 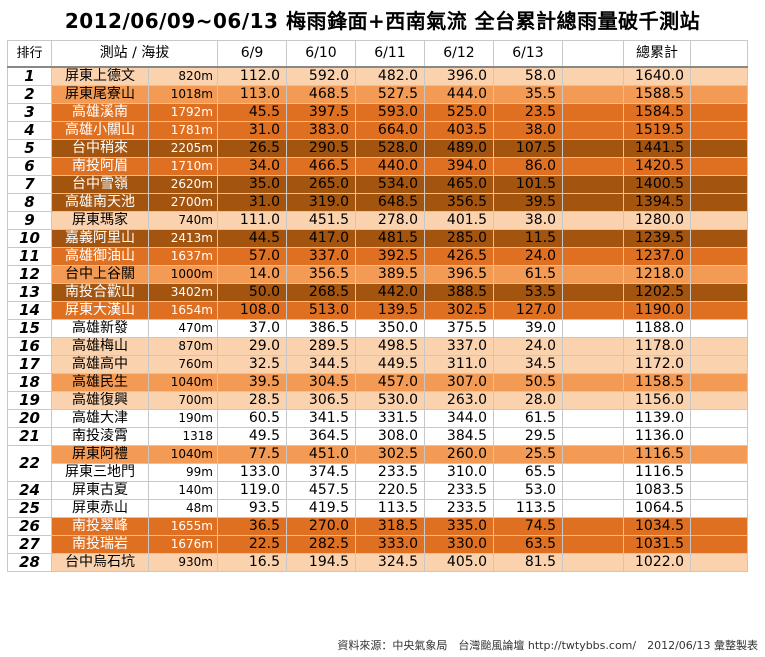 I want to click on station-name: 台中雪嶺, so click(x=100, y=184).